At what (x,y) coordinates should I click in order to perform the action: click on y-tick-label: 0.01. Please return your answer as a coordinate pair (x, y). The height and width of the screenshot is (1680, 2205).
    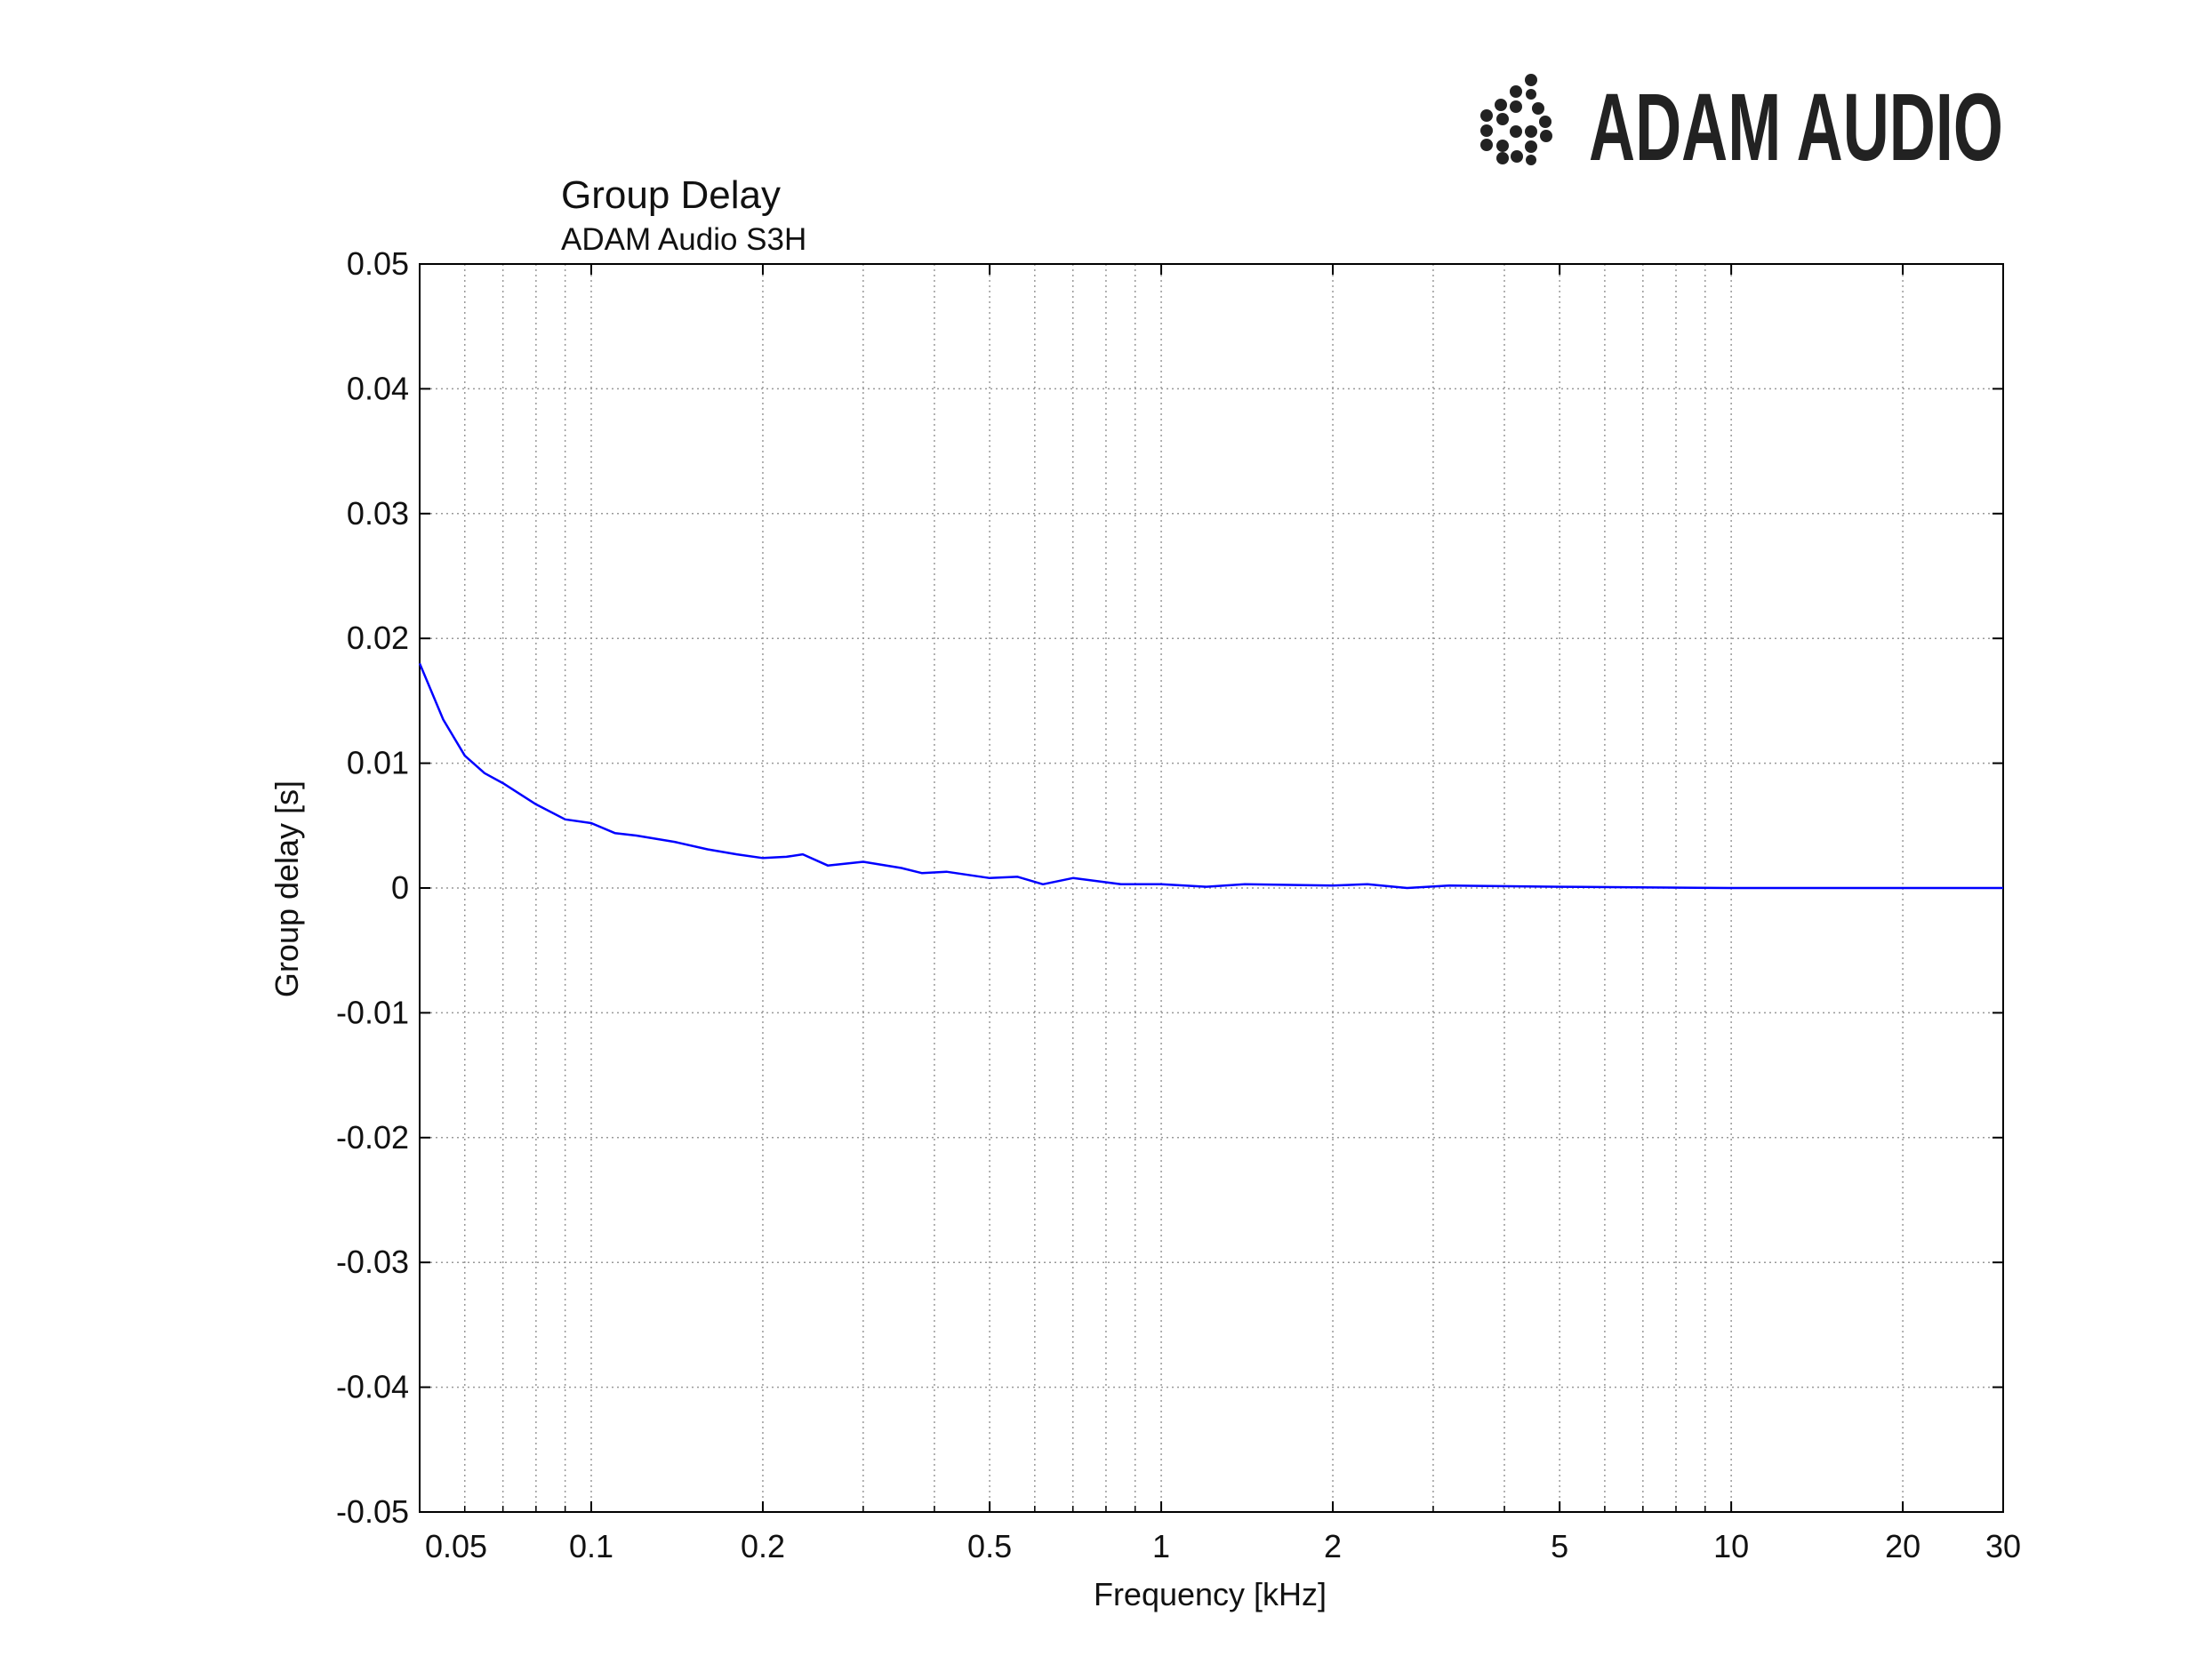
    Looking at the image, I should click on (378, 763).